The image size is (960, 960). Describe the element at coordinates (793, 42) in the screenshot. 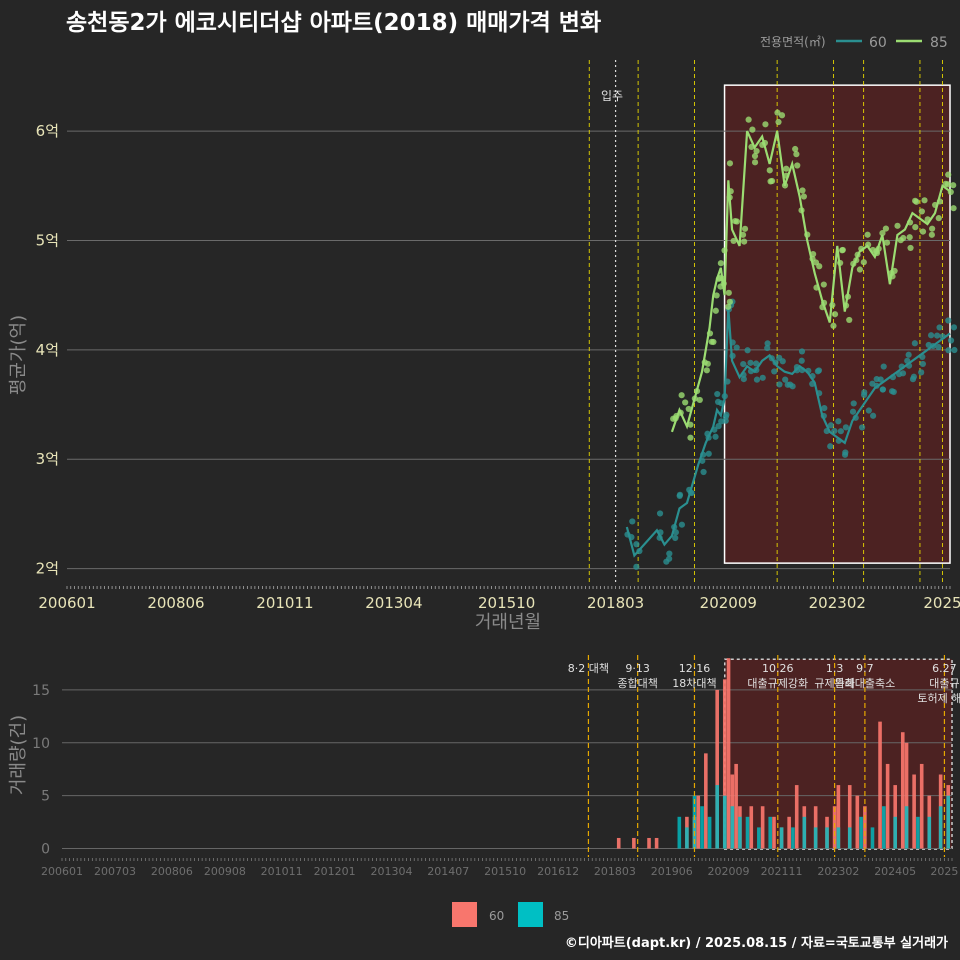

I see `legend-title: 전용면적(㎡)` at that location.